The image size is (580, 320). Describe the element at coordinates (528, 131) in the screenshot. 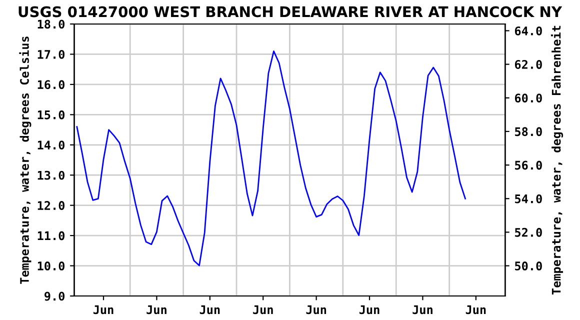

I see `y2-tick-label: 58.0` at that location.